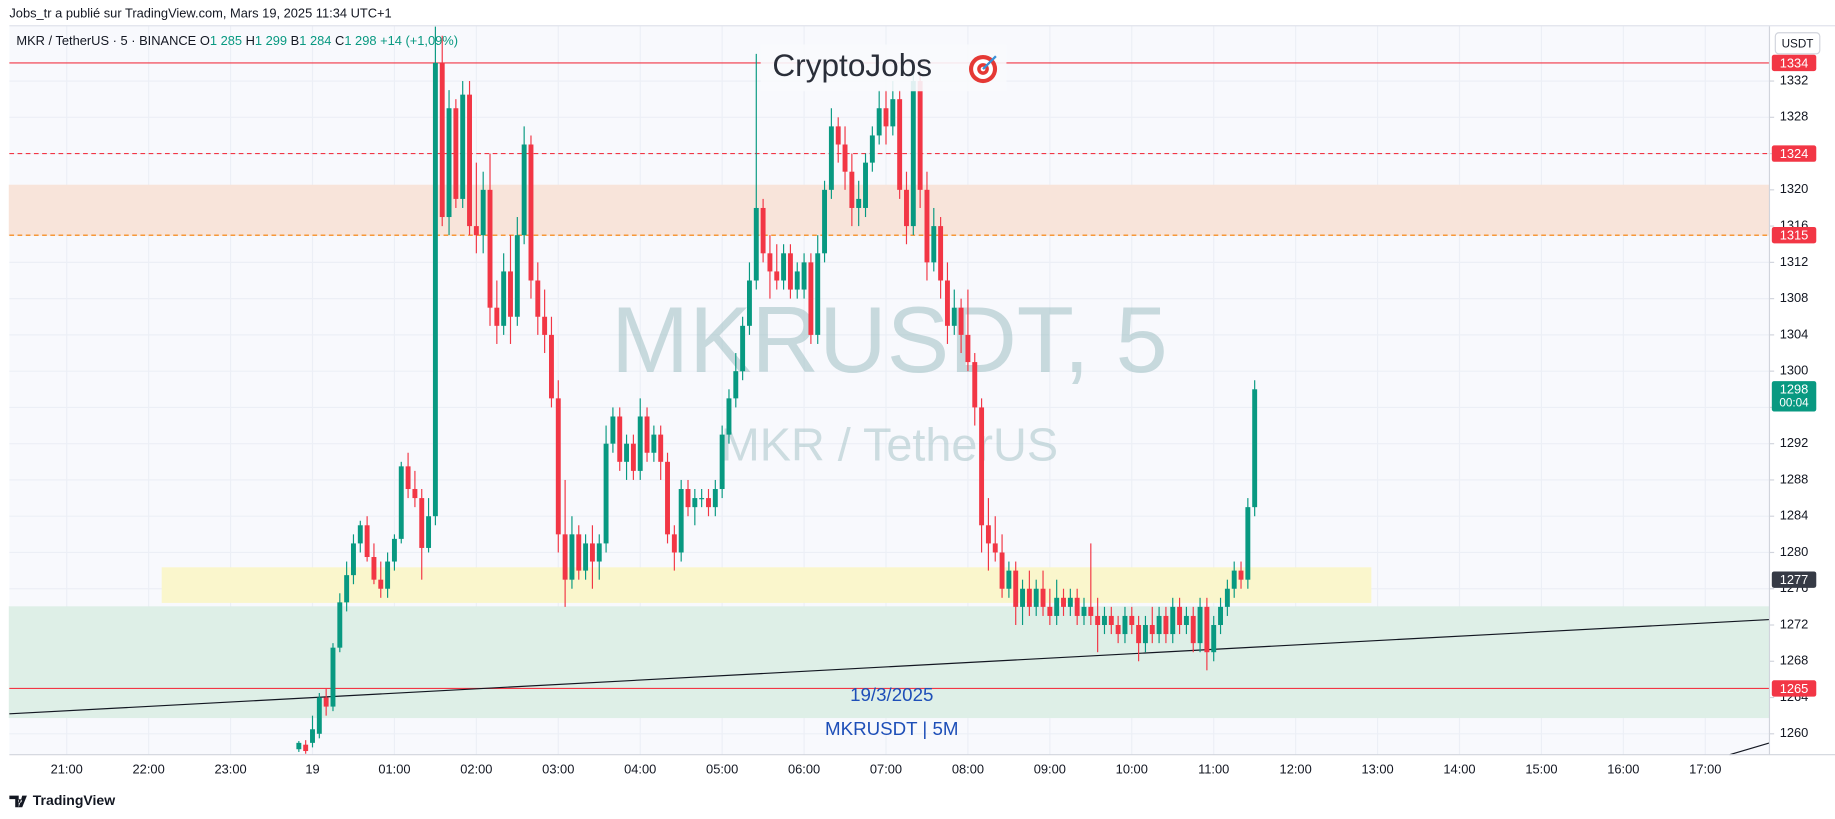 The width and height of the screenshot is (1835, 819). I want to click on watermark: MKRUSDT, 5, so click(889, 339).